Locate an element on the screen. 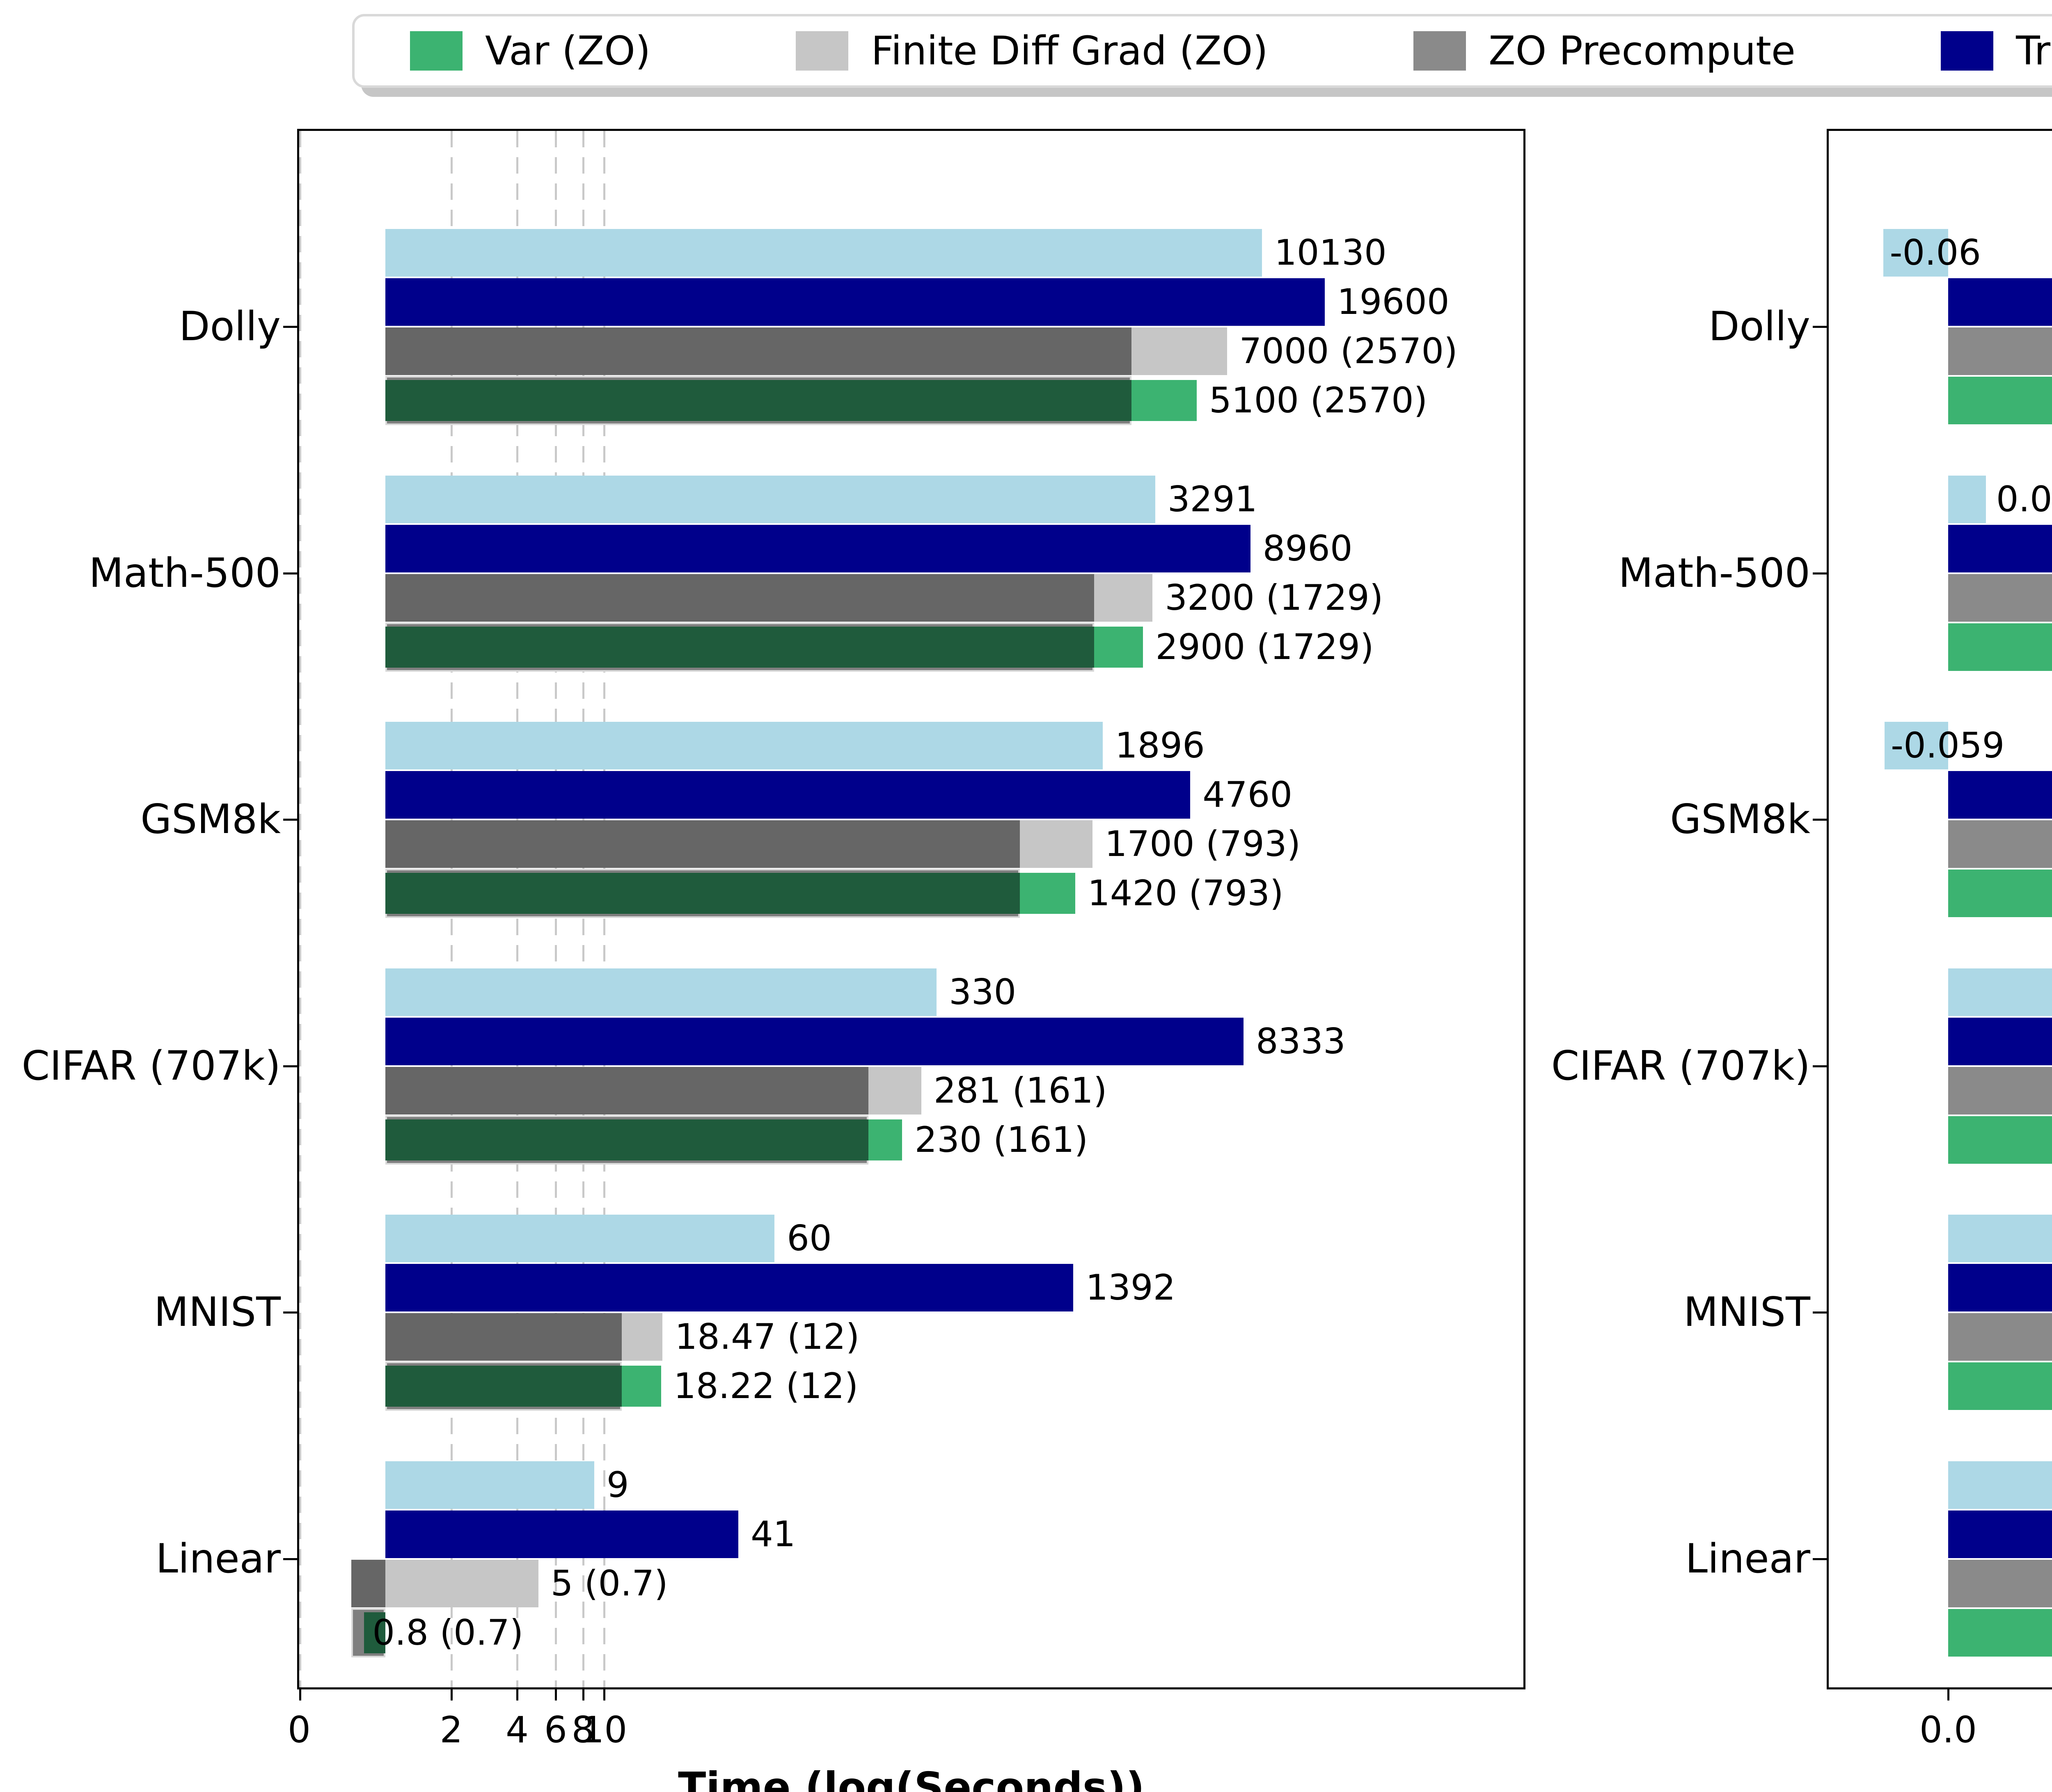  value-label: 1392 is located at coordinates (1131, 1287).